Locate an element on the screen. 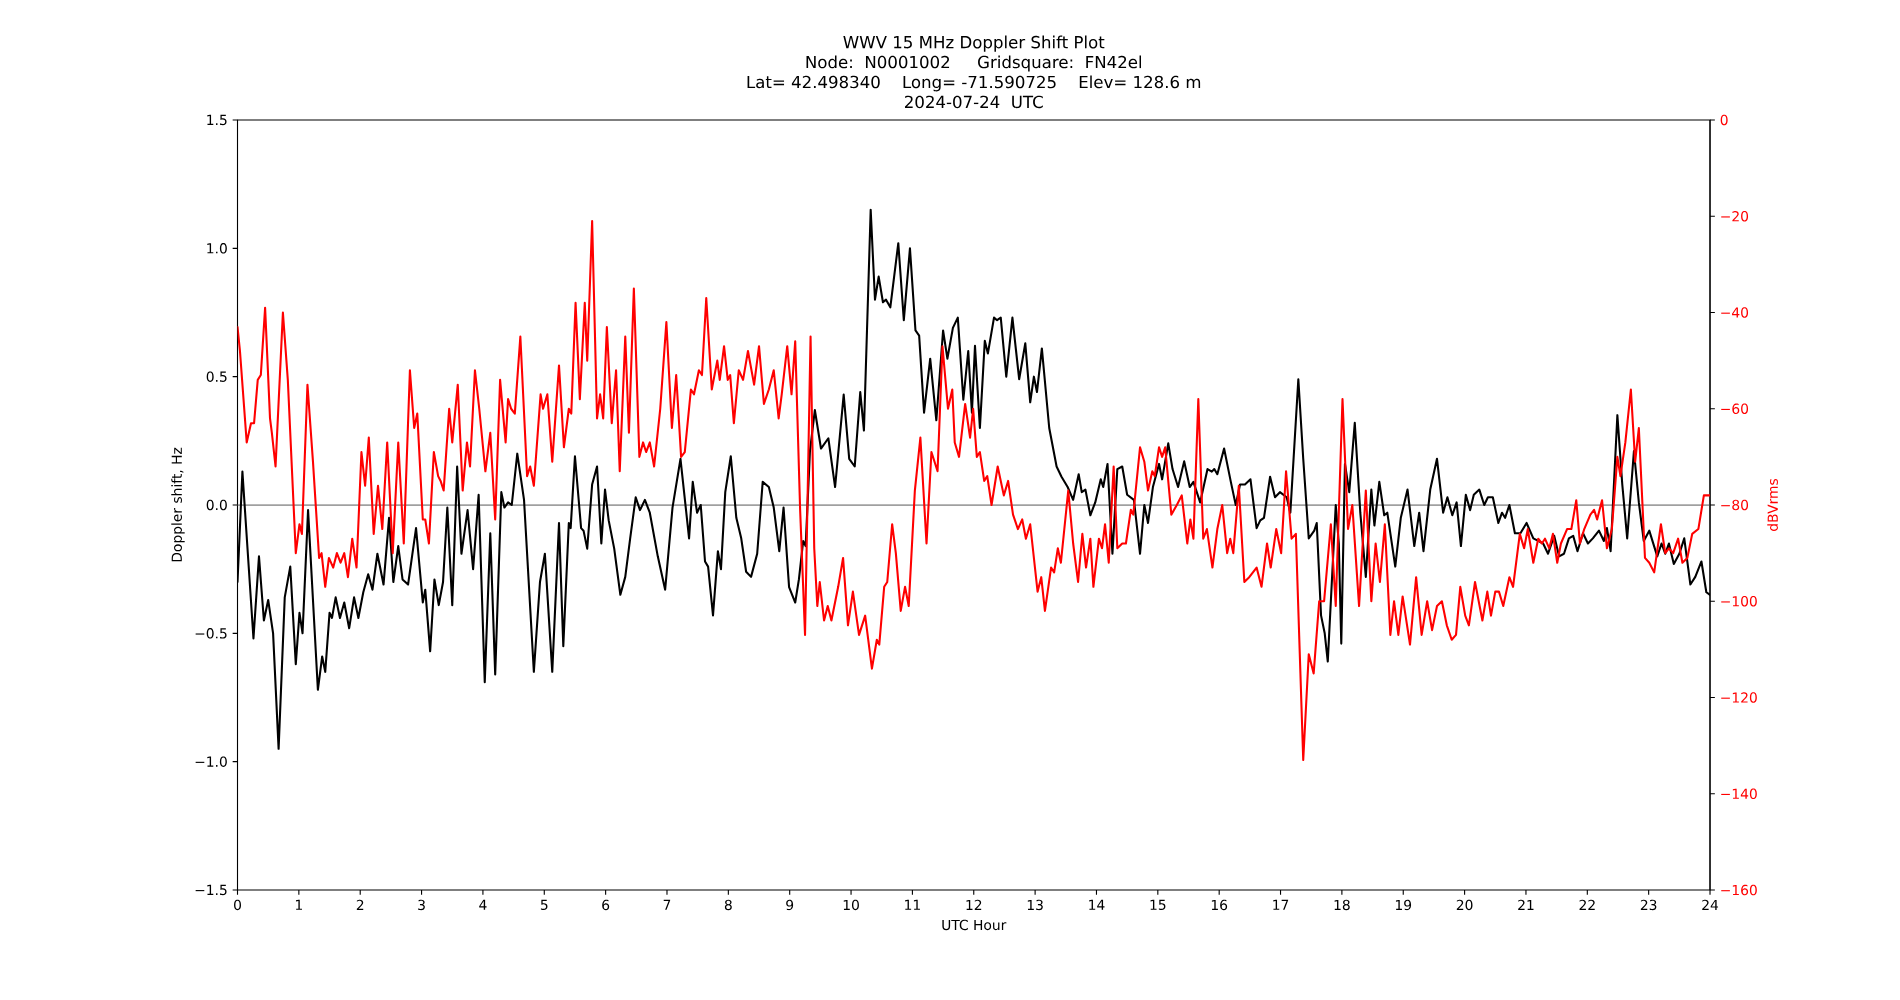  x-tick-label: 16 is located at coordinates (1219, 905).